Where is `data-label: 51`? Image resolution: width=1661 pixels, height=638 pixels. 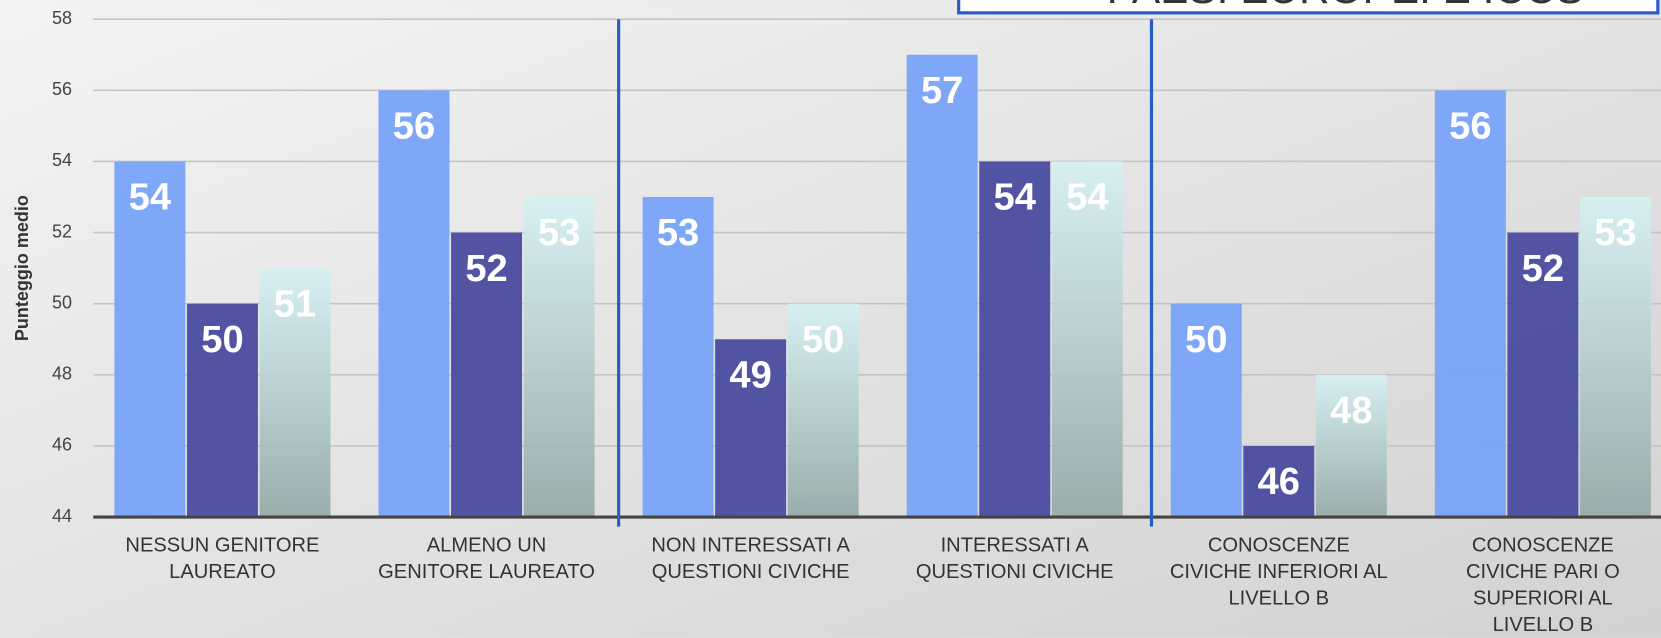 data-label: 51 is located at coordinates (295, 303).